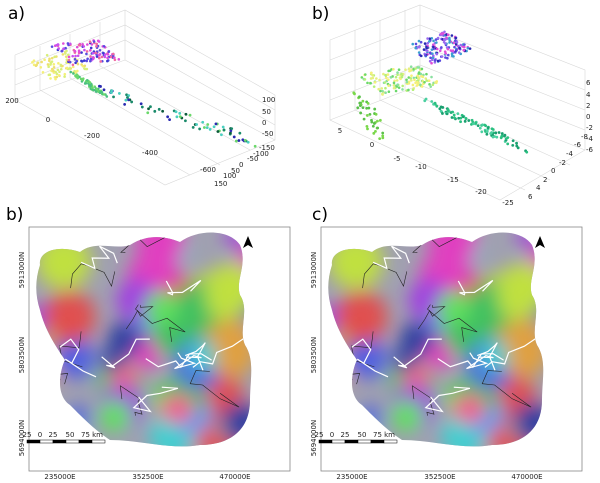 Image resolution: width=600 pixels, height=483 pixels. I want to click on northing-label: 5803500N, so click(22, 355).